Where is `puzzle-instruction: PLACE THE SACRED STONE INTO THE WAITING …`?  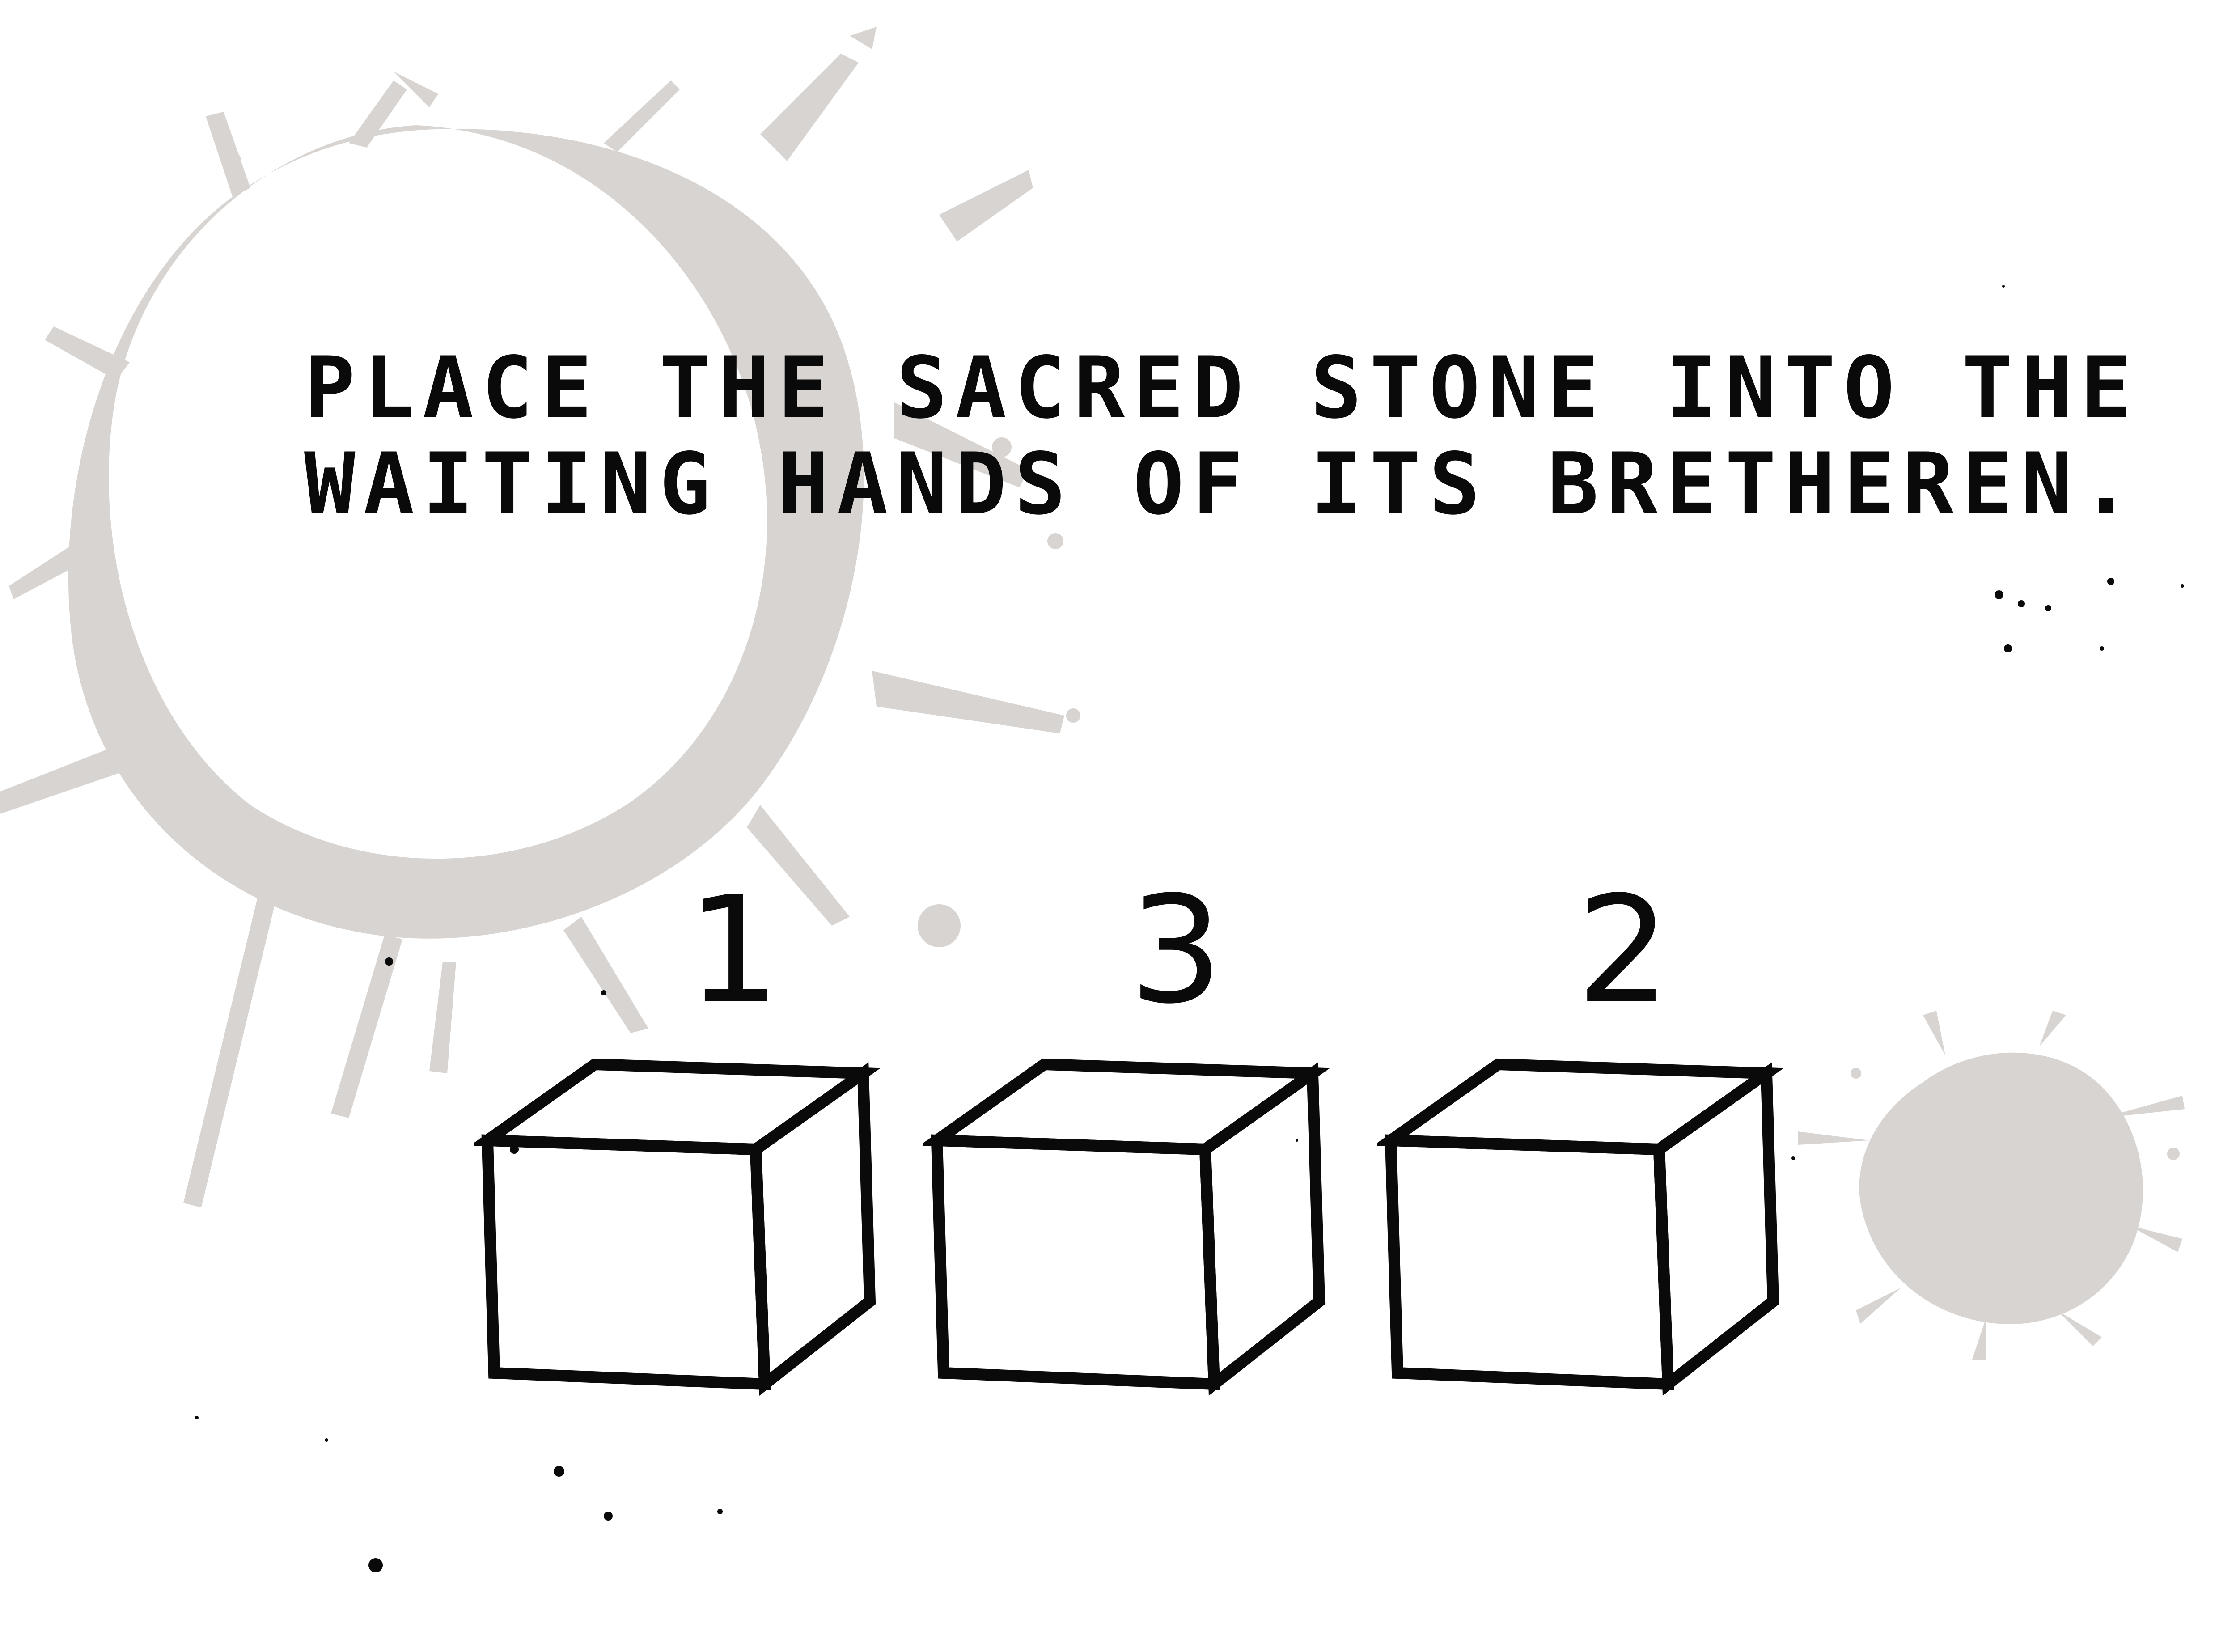
puzzle-instruction: PLACE THE SACRED STONE INTO THE WAITING … is located at coordinates (1222, 436).